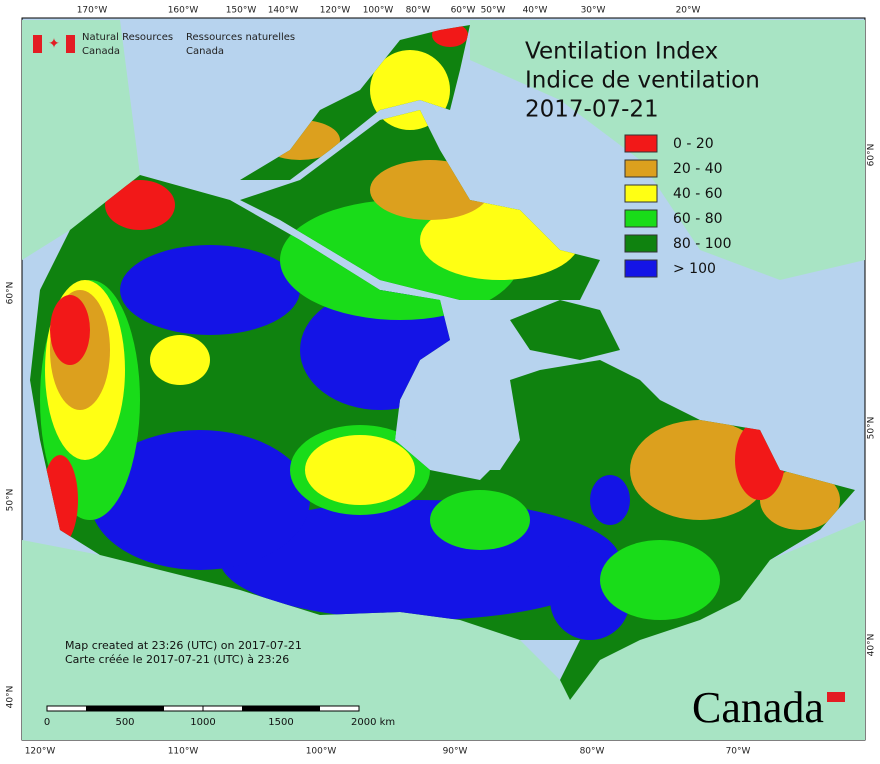 The width and height of the screenshot is (880, 764). I want to click on graticule-label: 20°W, so click(688, 11).